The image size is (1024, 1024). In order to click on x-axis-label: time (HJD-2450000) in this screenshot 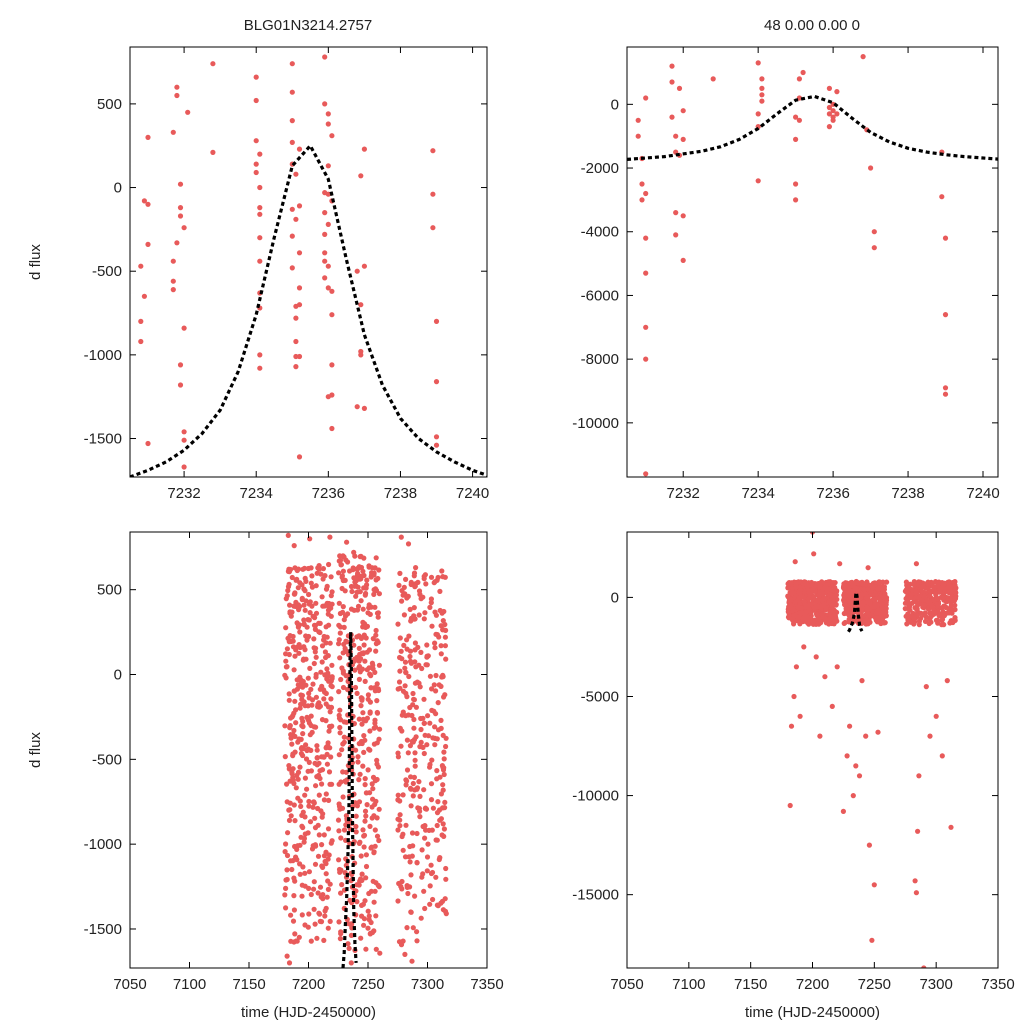, I will do `click(812, 1012)`.